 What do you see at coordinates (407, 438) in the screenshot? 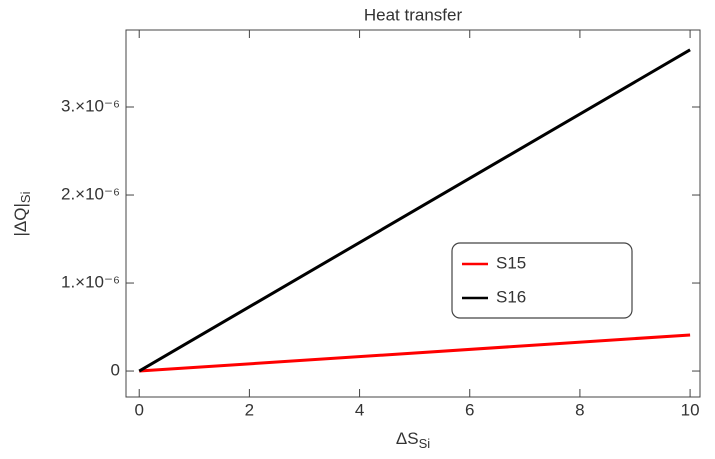
I see `x-label-main: ΔS` at bounding box center [407, 438].